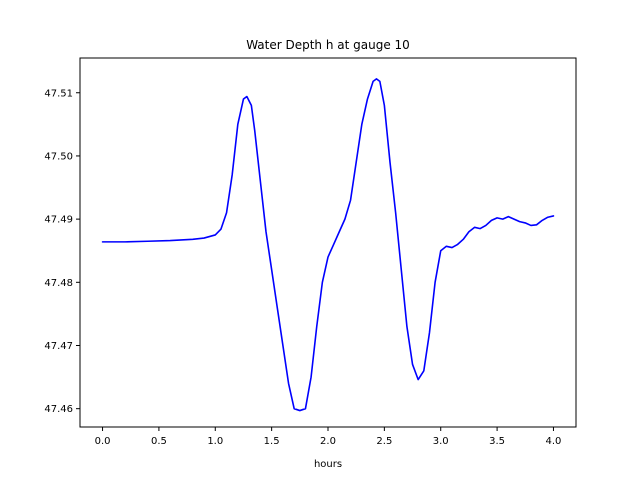  What do you see at coordinates (384, 441) in the screenshot?
I see `x-tick-label: 2.5` at bounding box center [384, 441].